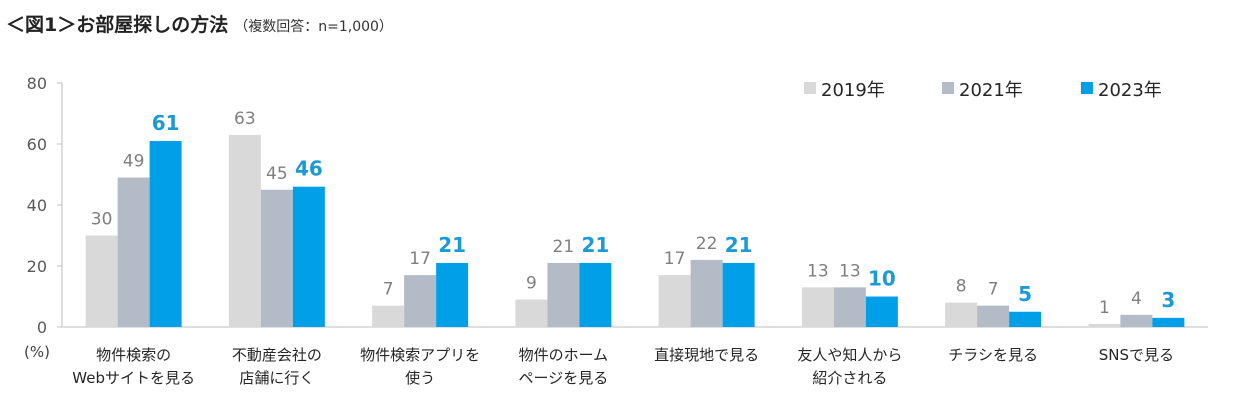 The width and height of the screenshot is (1251, 416). I want to click on data-label: 61, so click(166, 123).